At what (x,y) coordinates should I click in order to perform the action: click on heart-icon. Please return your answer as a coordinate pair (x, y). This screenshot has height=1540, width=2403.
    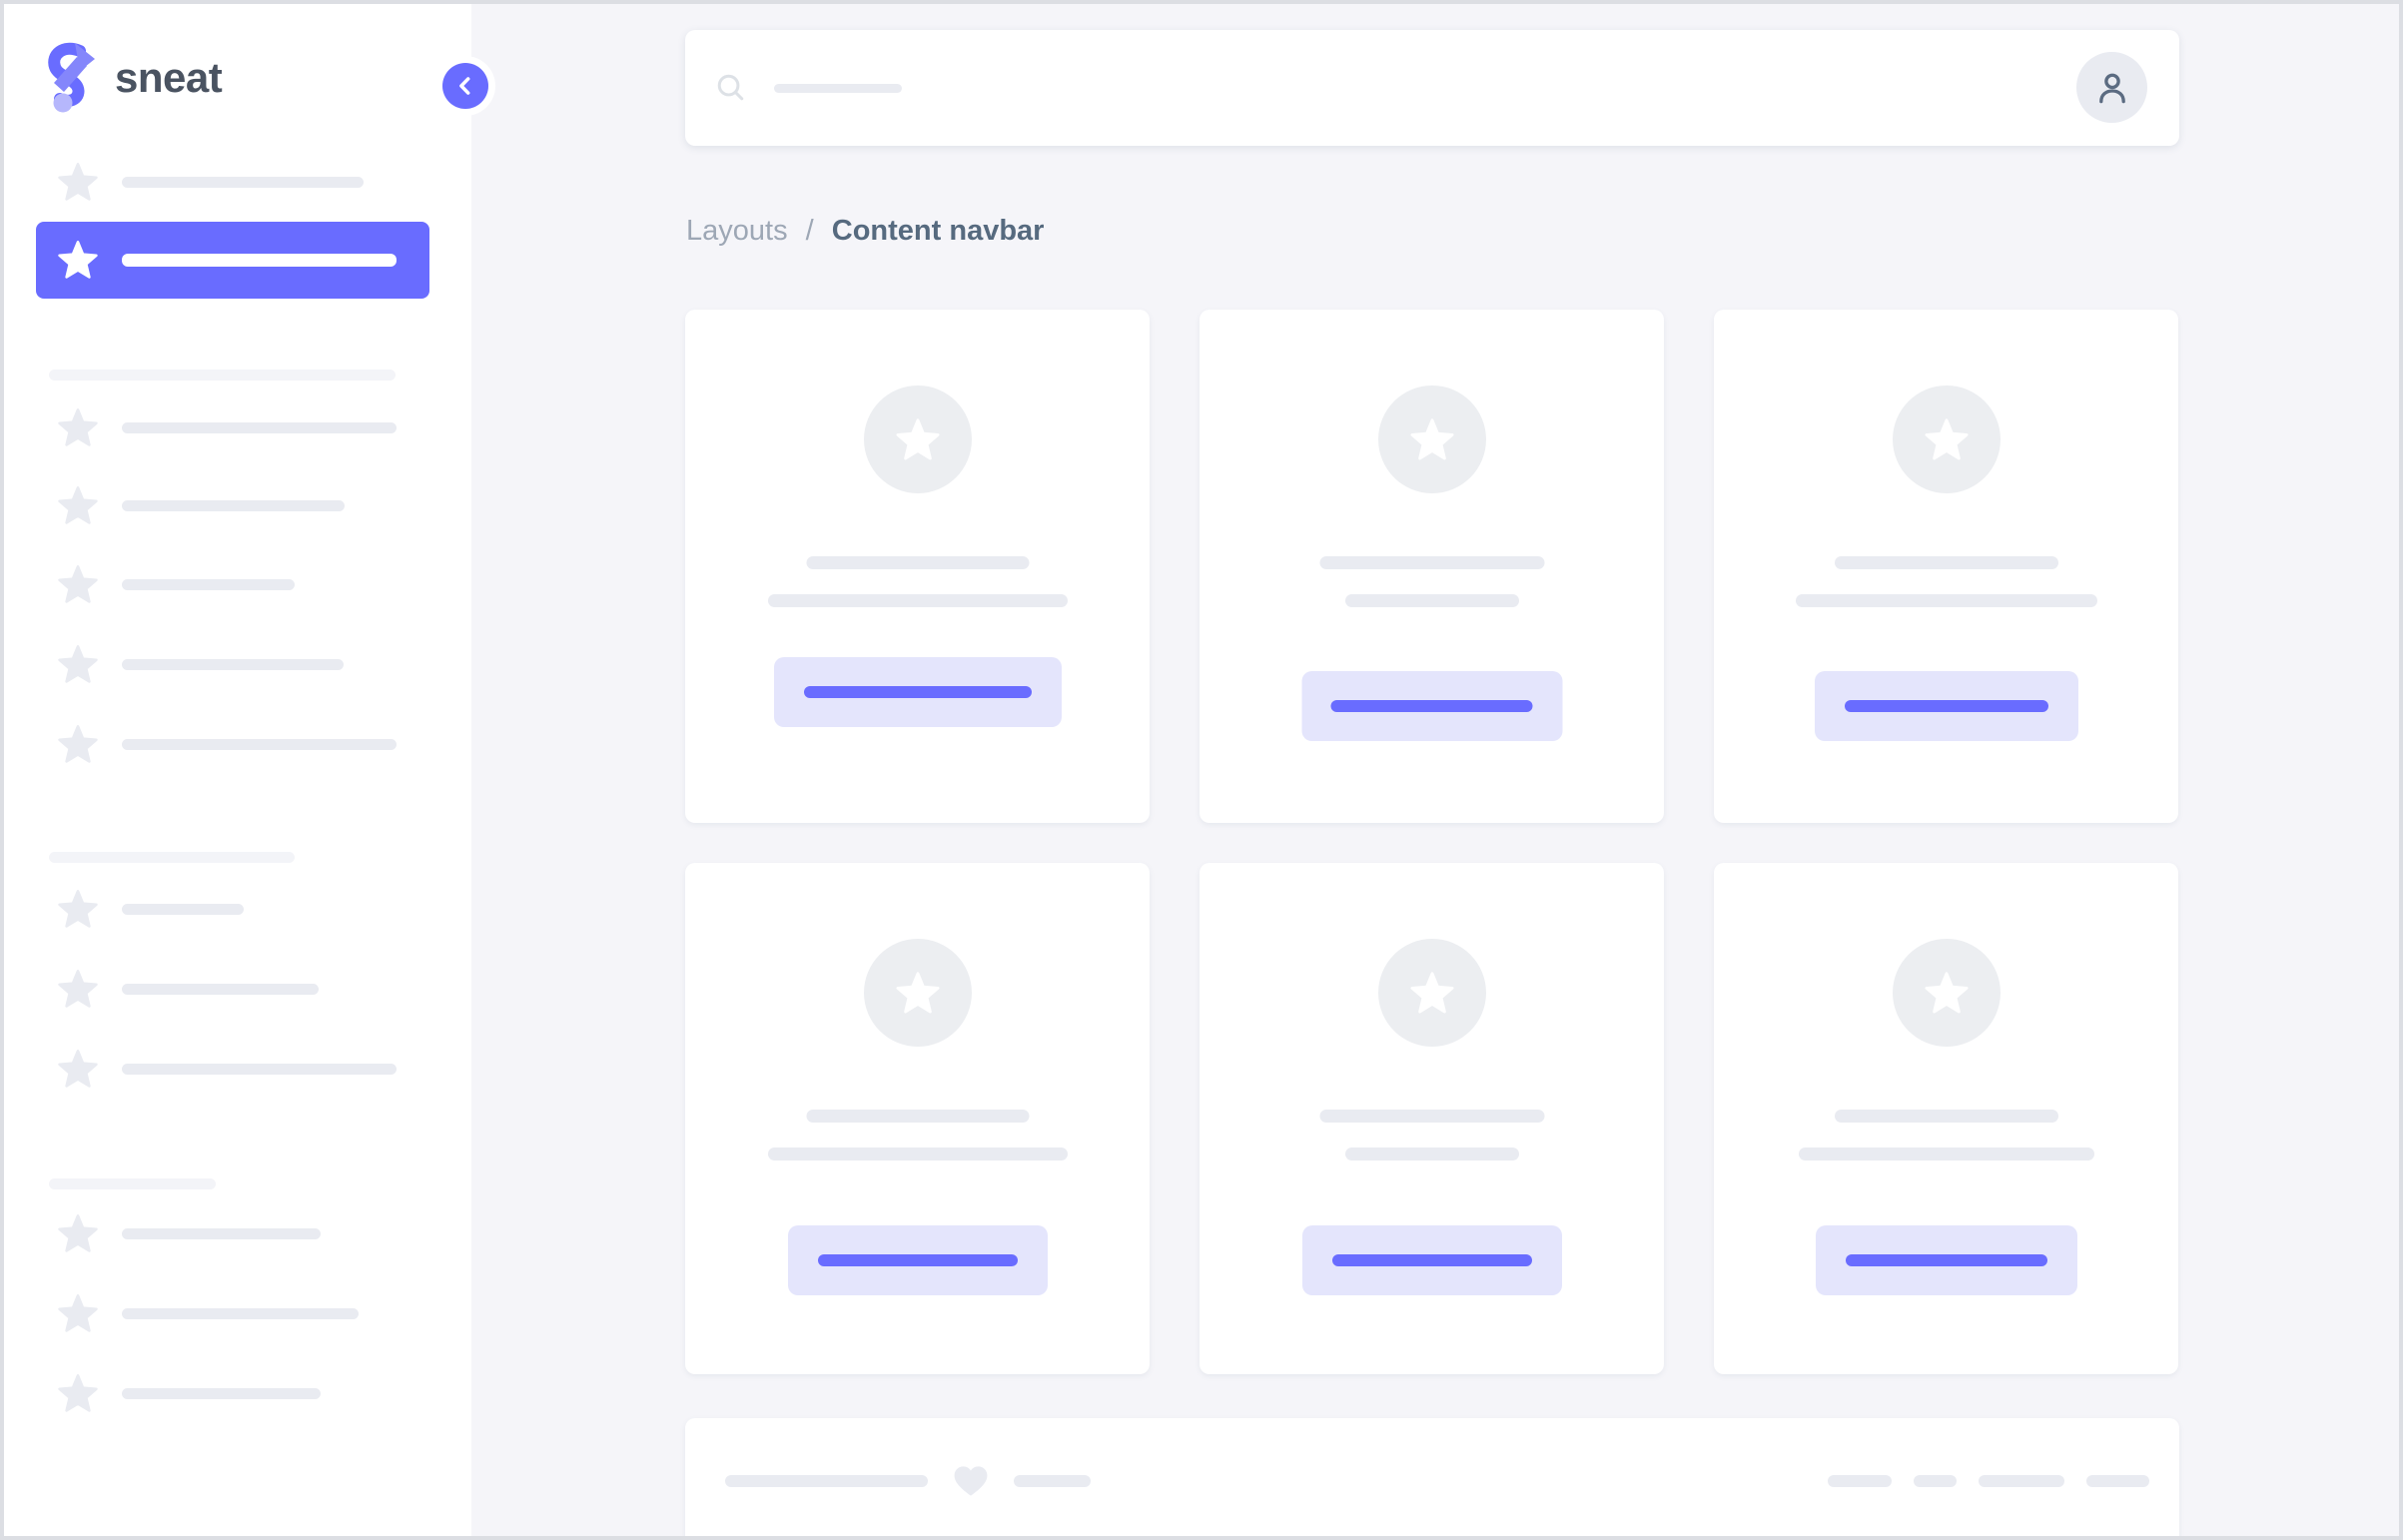
    Looking at the image, I should click on (971, 1481).